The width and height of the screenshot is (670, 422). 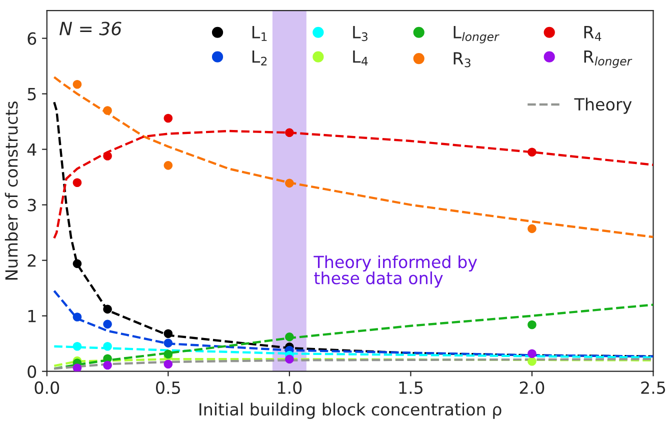 I want to click on annotation: N = 36, so click(x=91, y=29).